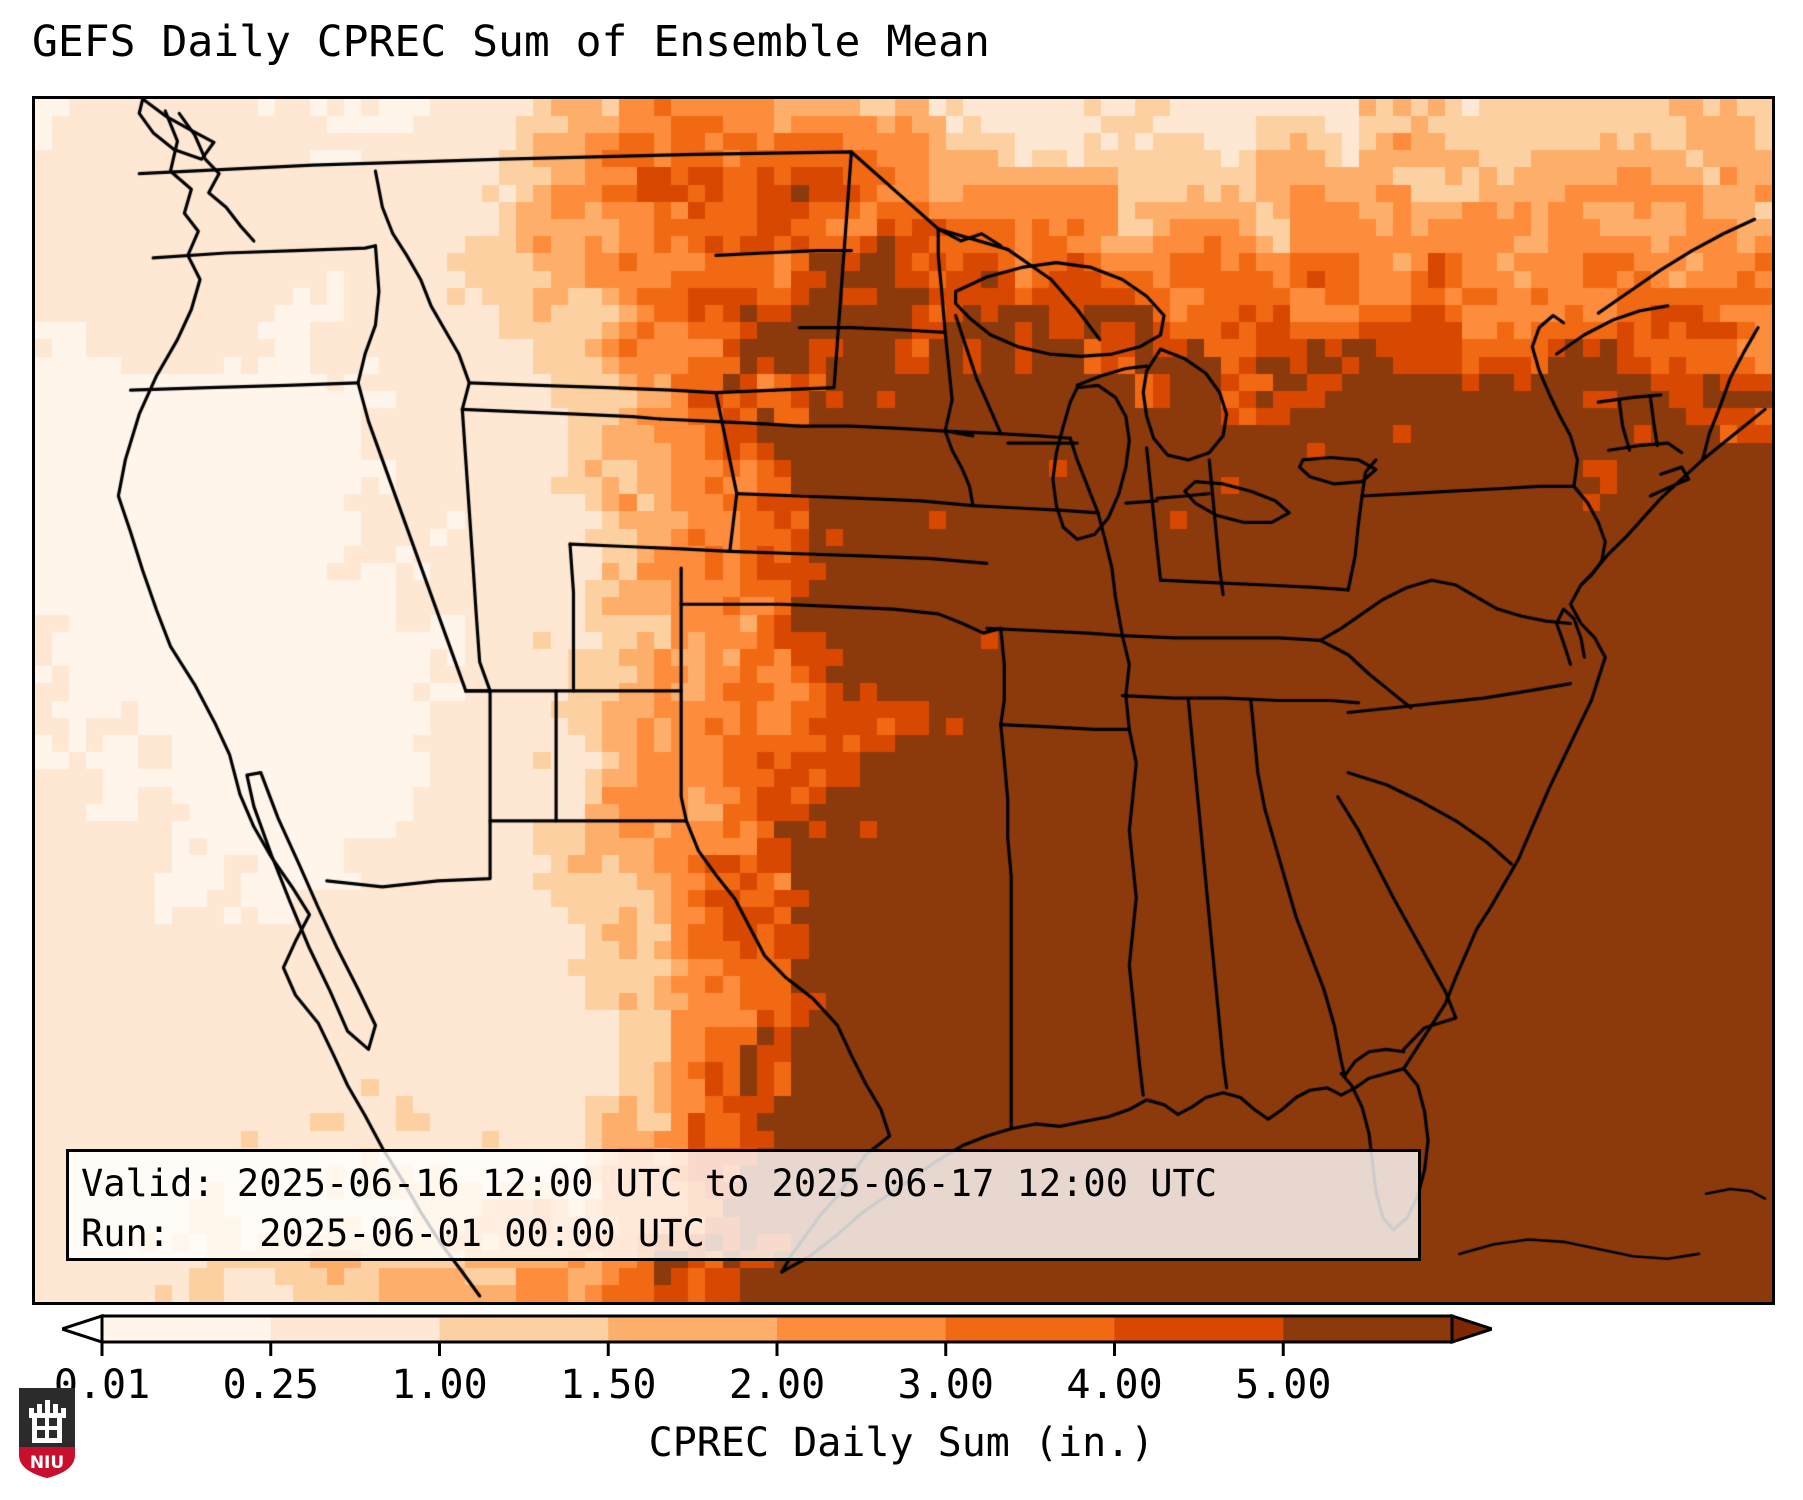  What do you see at coordinates (608, 1385) in the screenshot?
I see `colorbar-tick-label: 1.50` at bounding box center [608, 1385].